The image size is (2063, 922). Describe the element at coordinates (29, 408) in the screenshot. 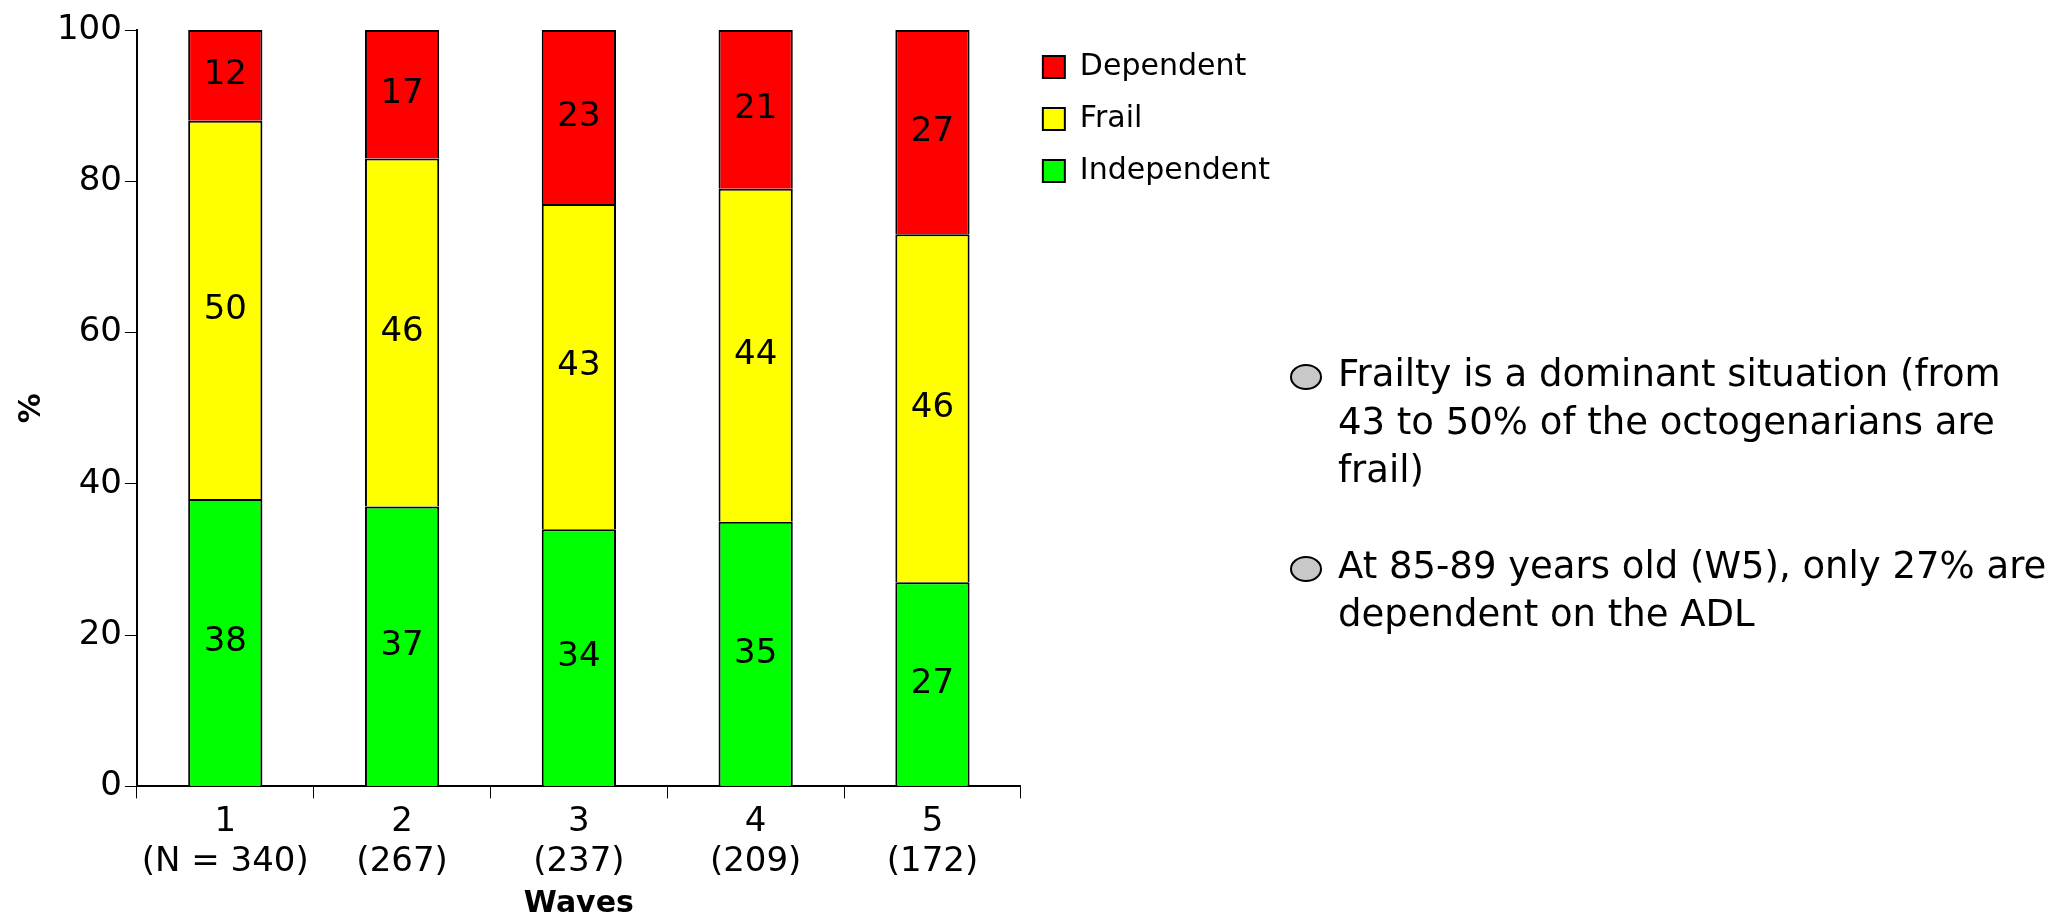

I see `y-axis-title: %` at that location.